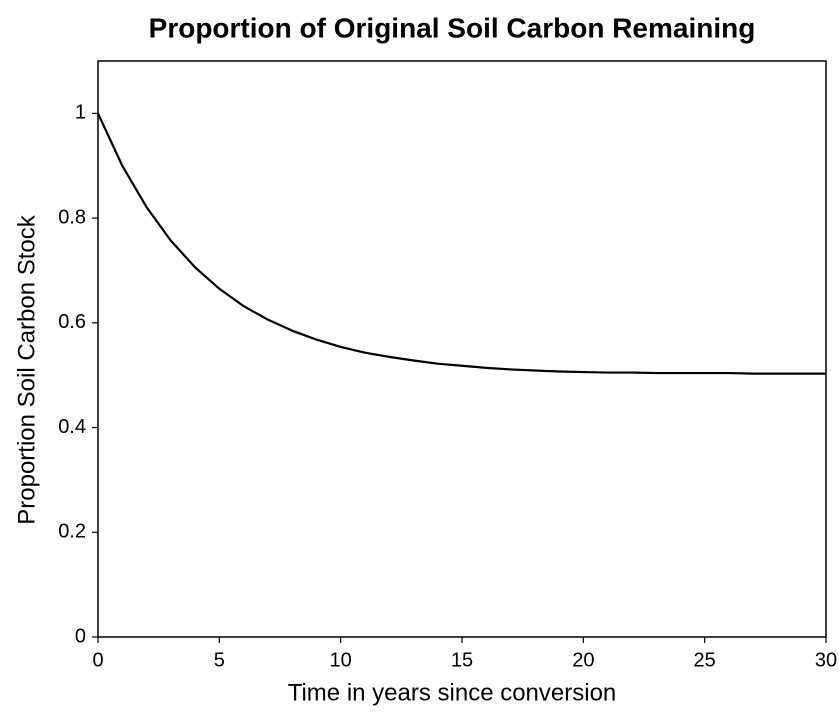 Image resolution: width=839 pixels, height=715 pixels. What do you see at coordinates (26, 369) in the screenshot?
I see `y-axis-label: Proportion Soil Carbon Stock` at bounding box center [26, 369].